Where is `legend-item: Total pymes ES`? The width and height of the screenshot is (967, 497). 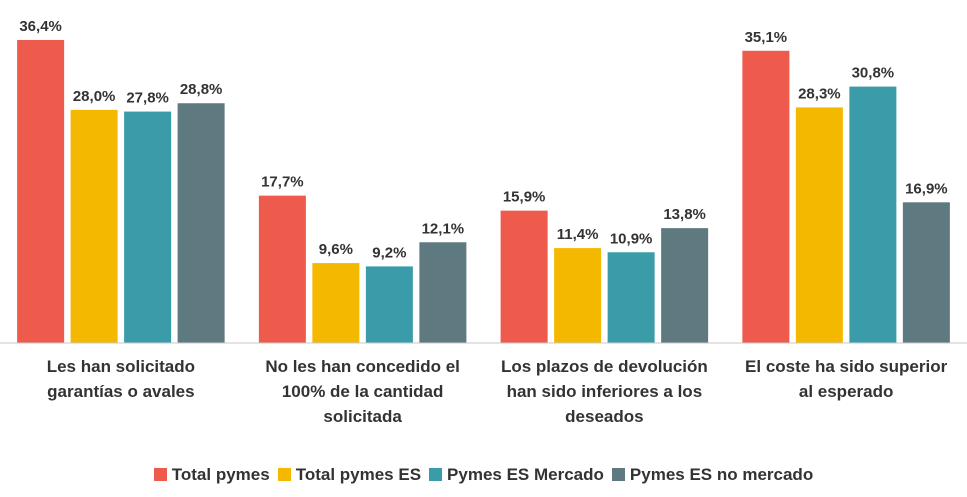 legend-item: Total pymes ES is located at coordinates (349, 475).